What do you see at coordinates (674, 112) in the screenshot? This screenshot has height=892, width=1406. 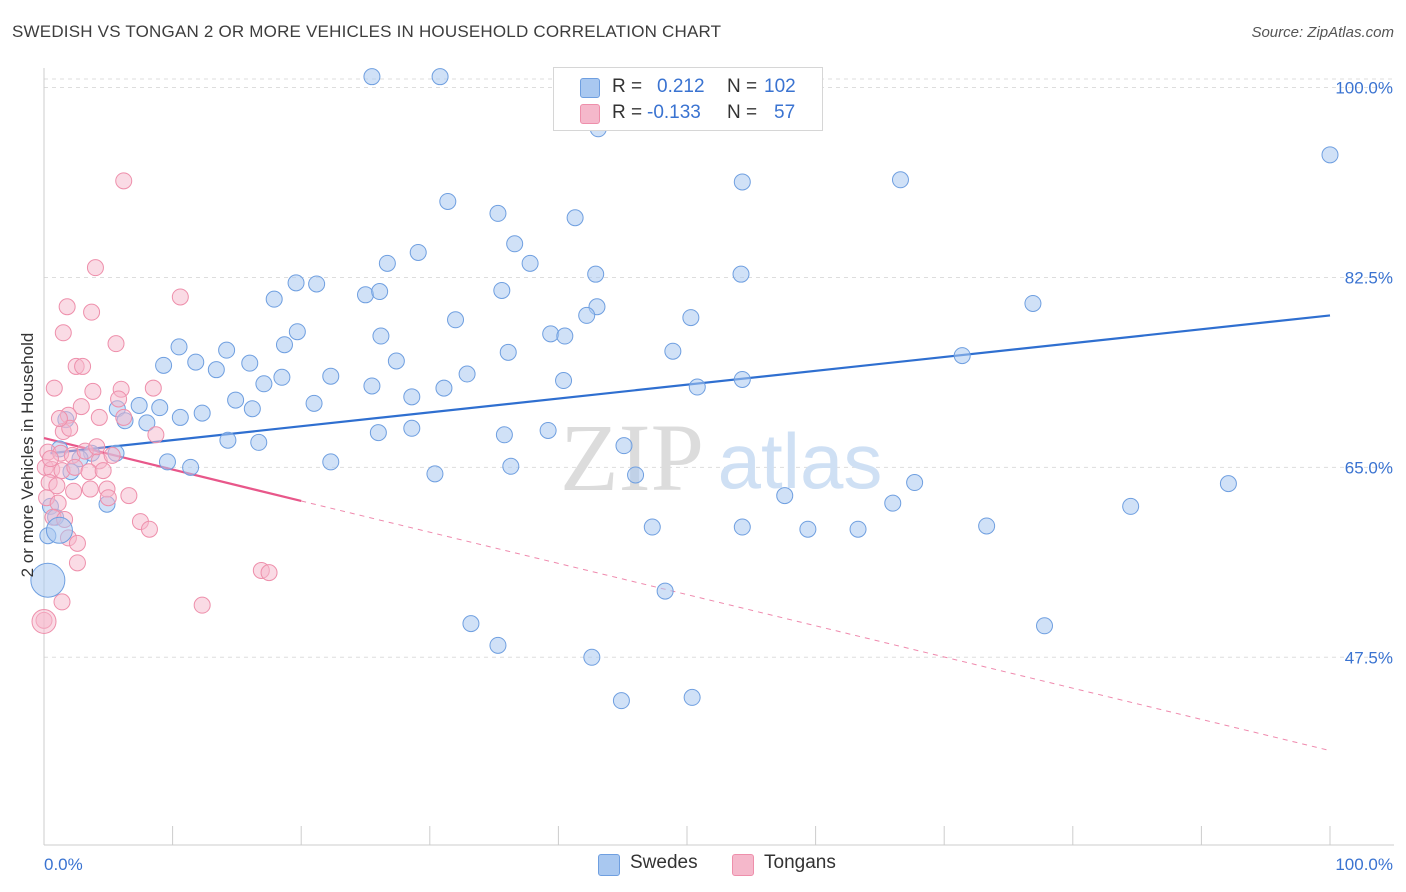 I see `legend-r-value: -0.133` at bounding box center [674, 112].